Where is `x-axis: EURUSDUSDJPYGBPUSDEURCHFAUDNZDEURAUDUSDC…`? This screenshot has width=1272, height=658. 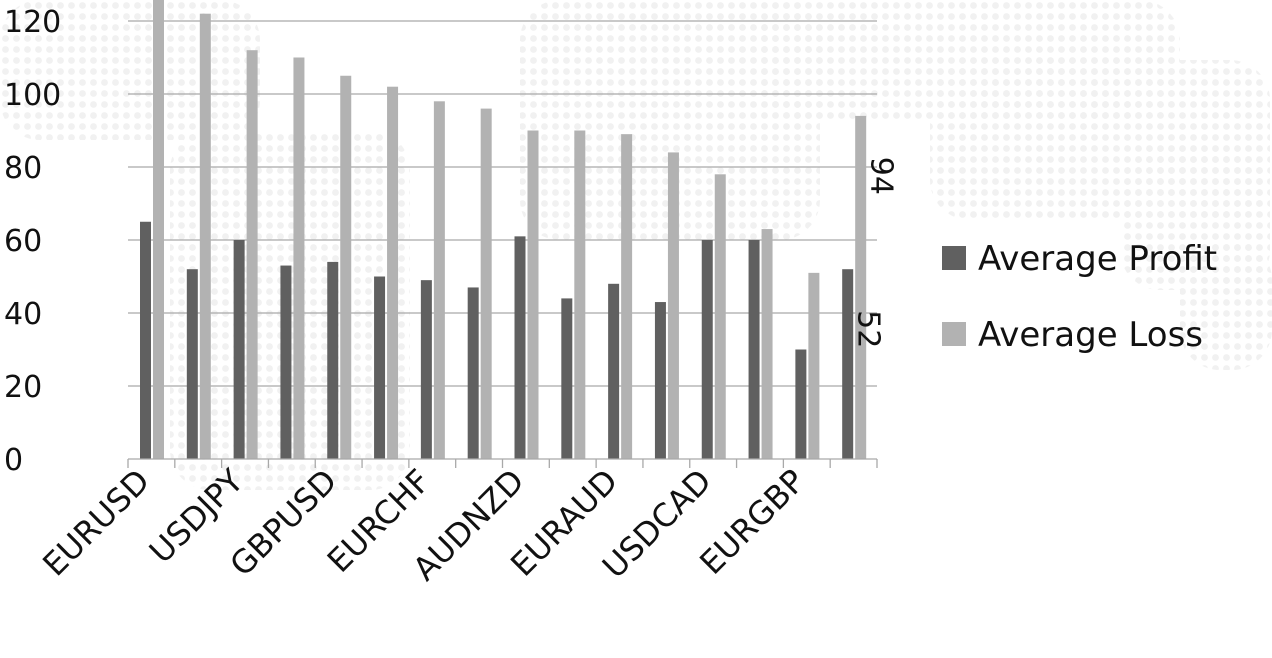 x-axis: EURUSDUSDJPYGBPUSDEURCHFAUDNZDEURAUDUSDC… is located at coordinates (456, 523).